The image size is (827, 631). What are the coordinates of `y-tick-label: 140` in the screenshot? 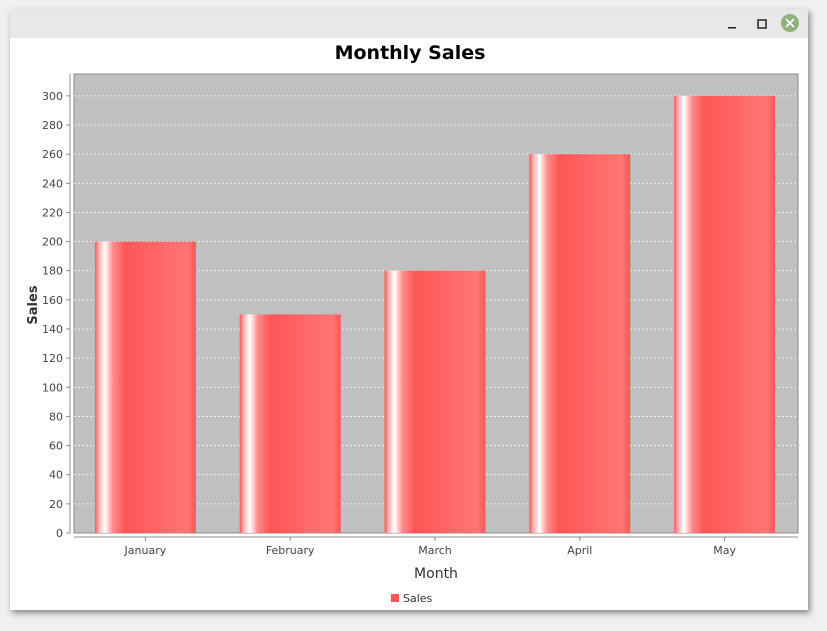 It's located at (52, 329).